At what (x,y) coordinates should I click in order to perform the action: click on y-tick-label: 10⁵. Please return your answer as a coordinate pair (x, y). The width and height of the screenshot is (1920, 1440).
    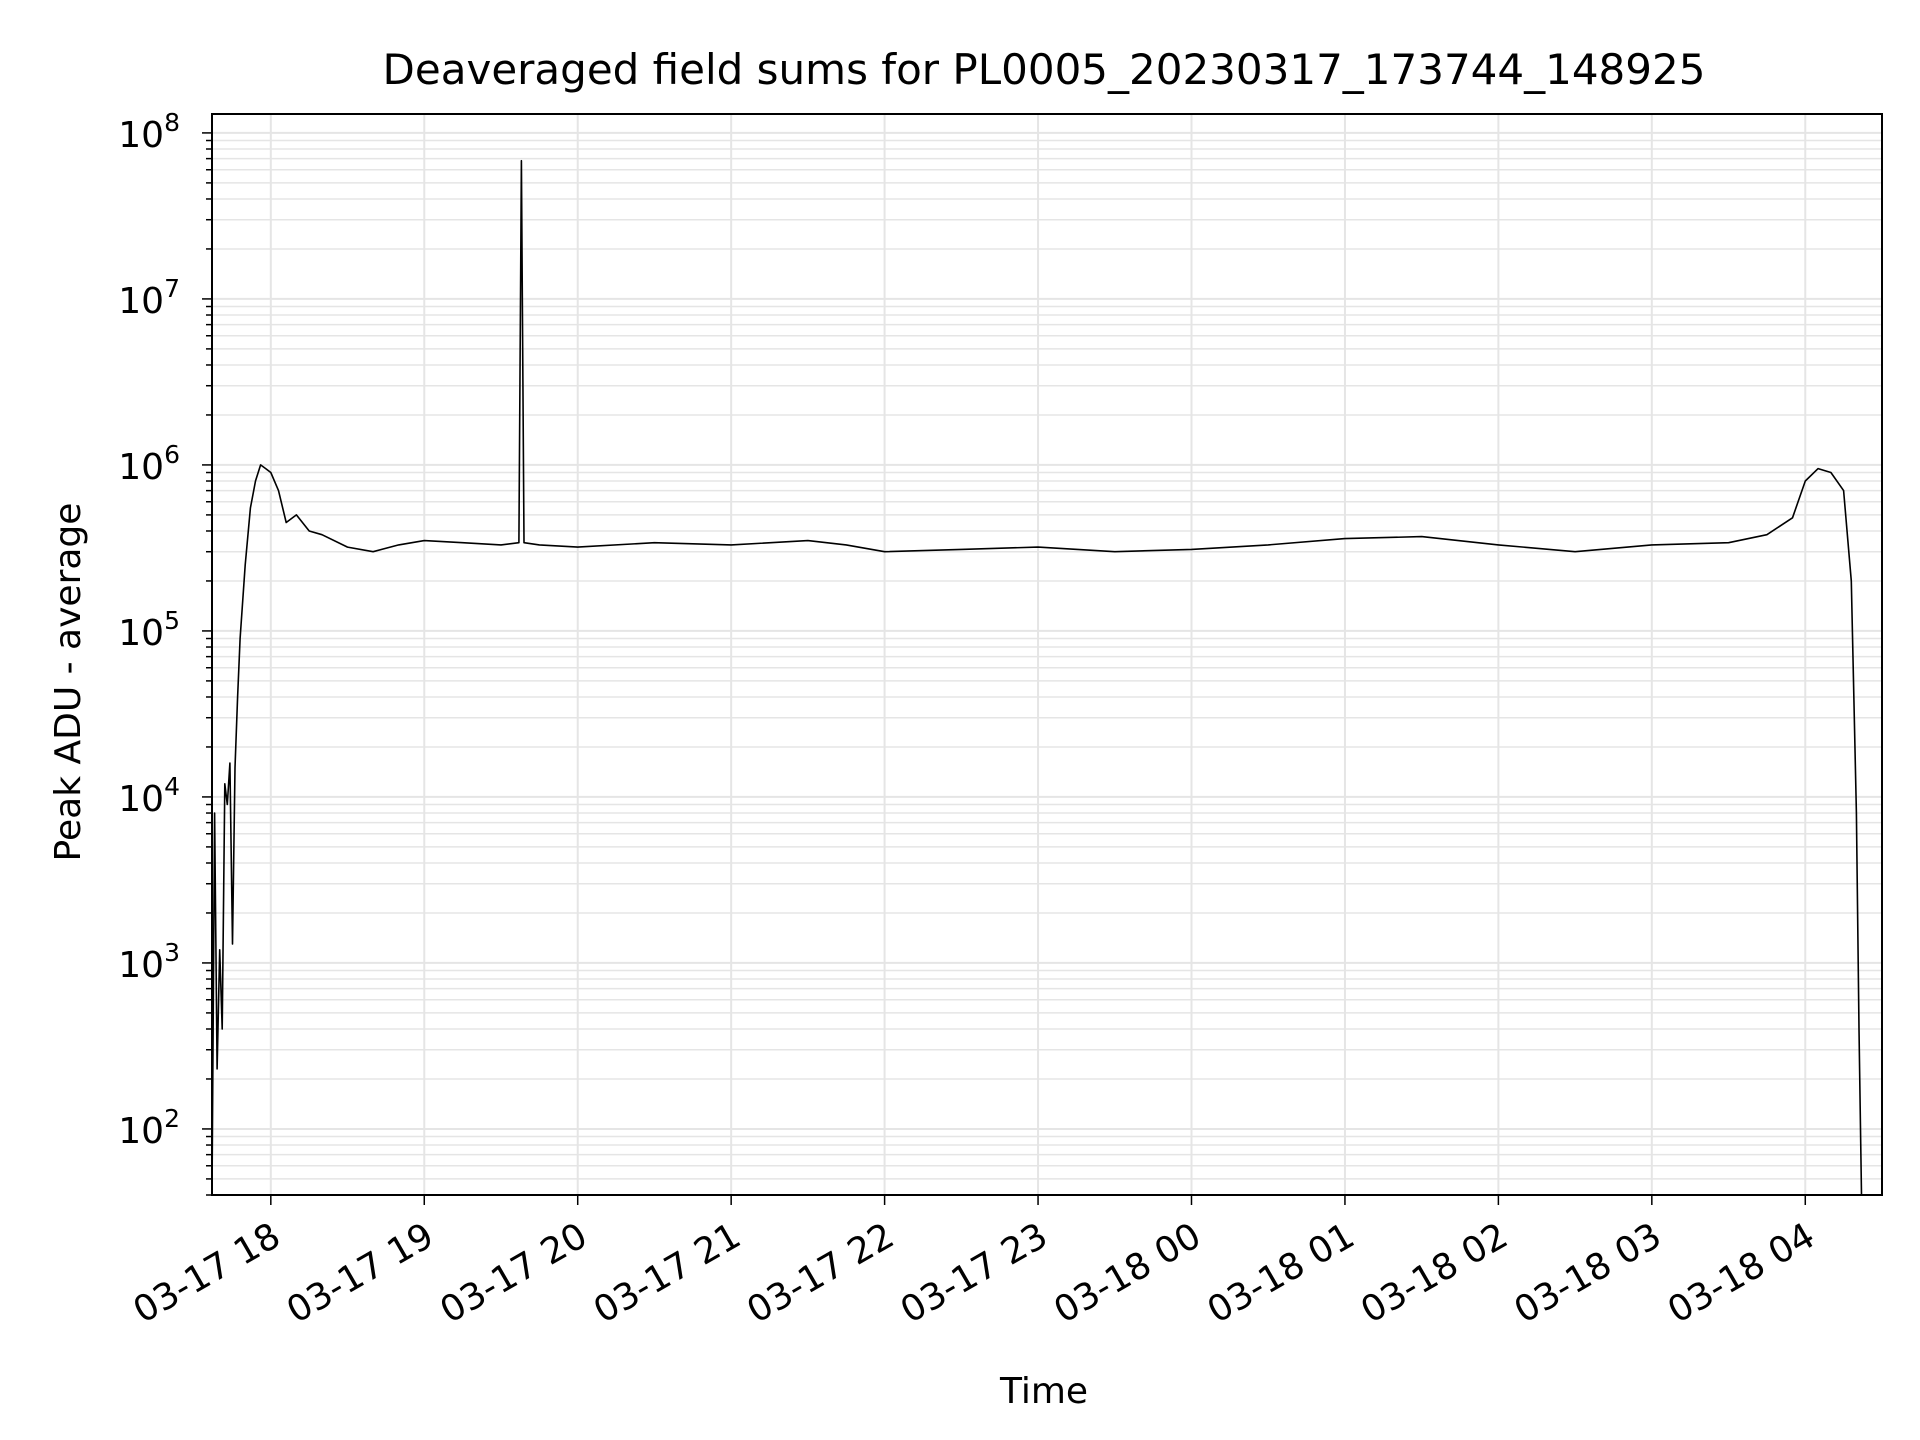
    Looking at the image, I should click on (149, 630).